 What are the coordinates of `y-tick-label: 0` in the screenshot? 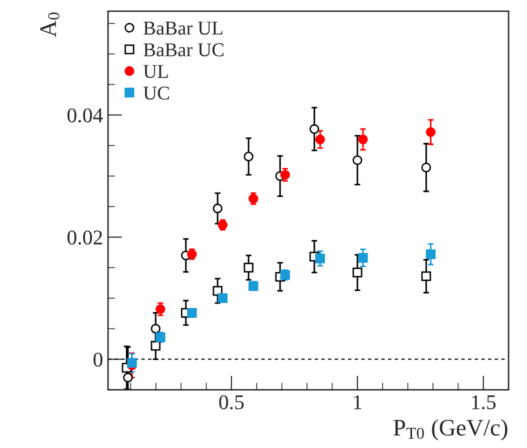 It's located at (98, 359).